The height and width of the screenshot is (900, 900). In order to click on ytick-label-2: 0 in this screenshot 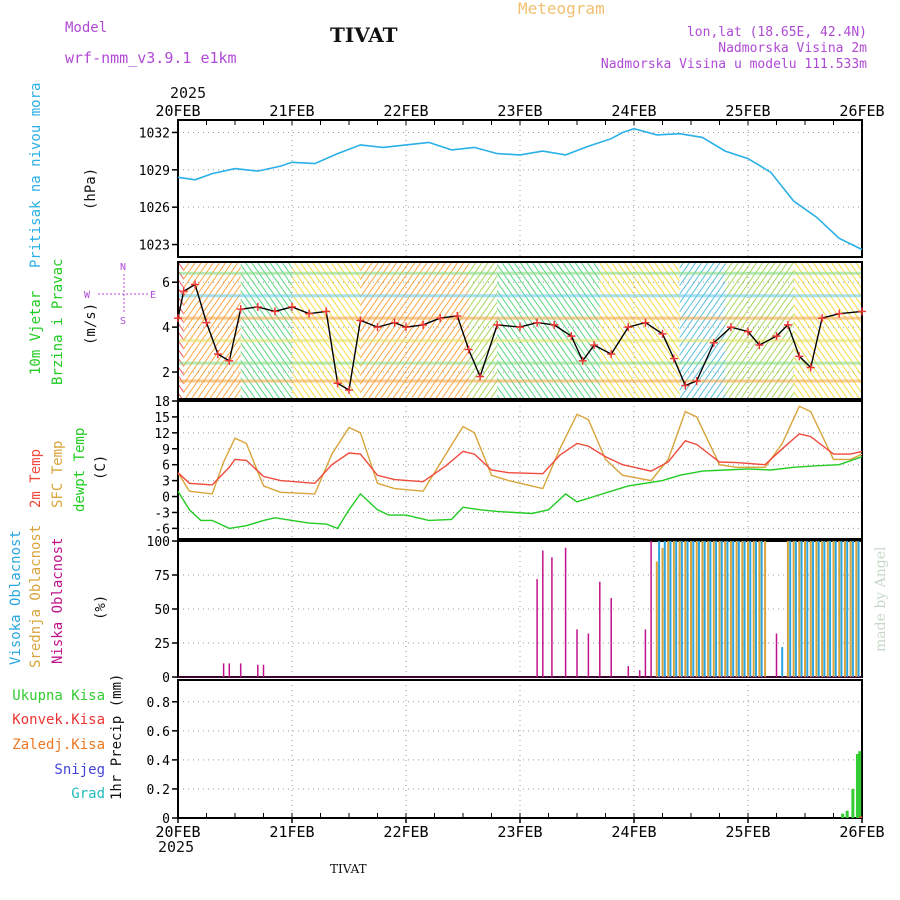, I will do `click(166, 498)`.